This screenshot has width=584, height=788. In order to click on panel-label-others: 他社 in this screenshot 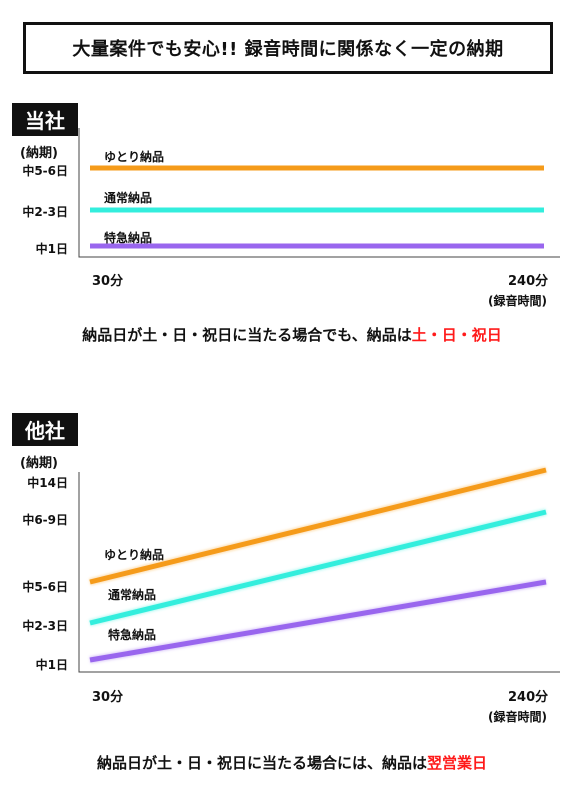, I will do `click(45, 429)`.